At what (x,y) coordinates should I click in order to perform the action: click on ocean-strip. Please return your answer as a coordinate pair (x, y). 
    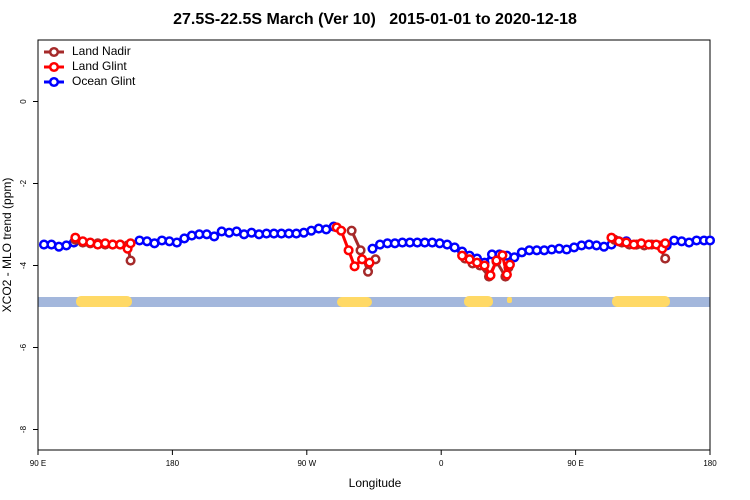
    Looking at the image, I should click on (374, 302).